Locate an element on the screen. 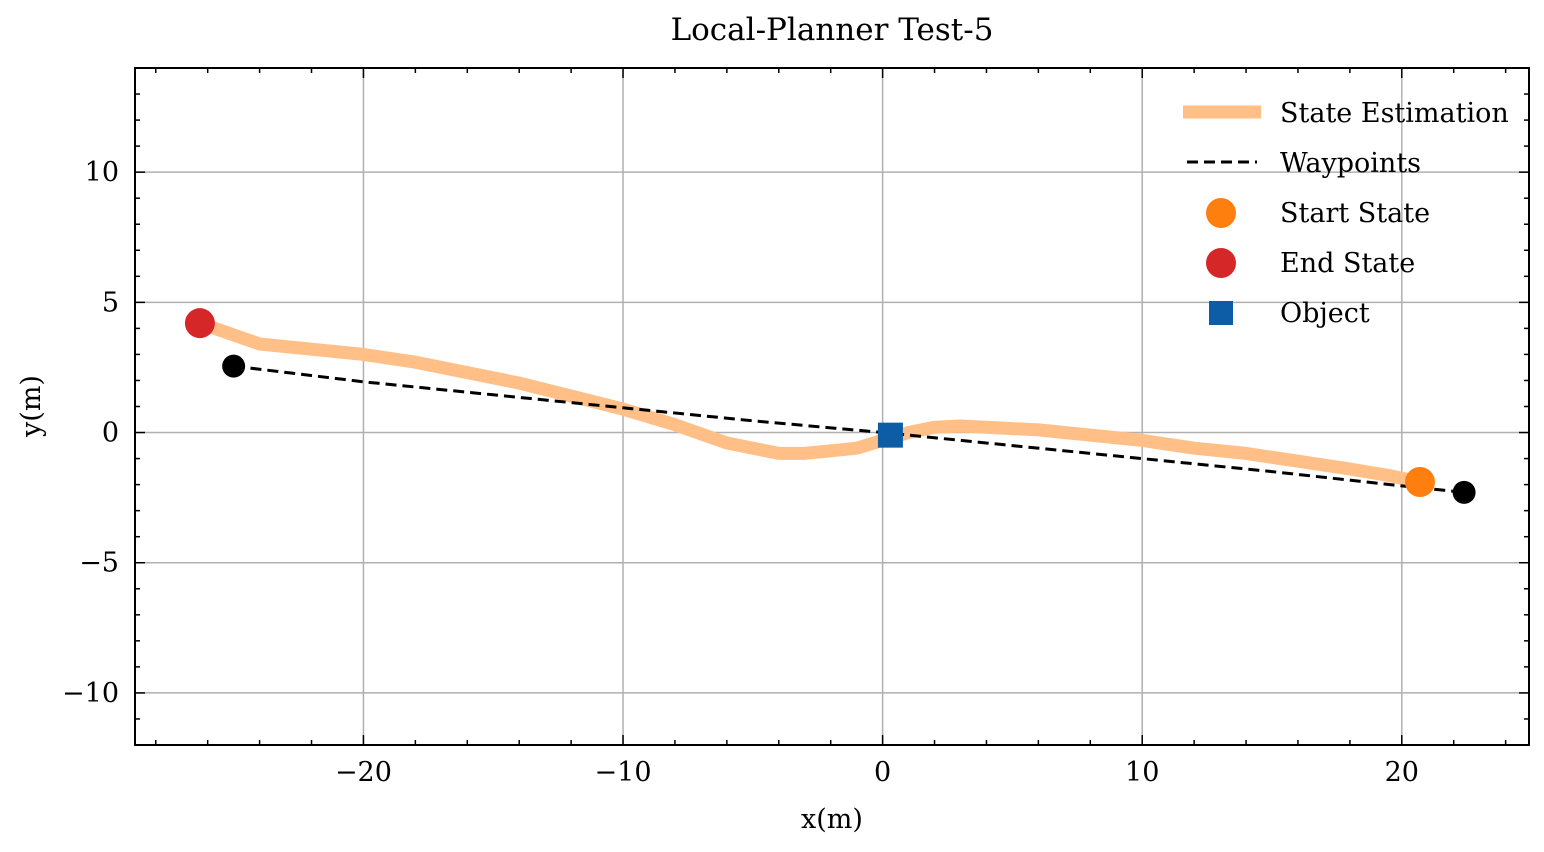 The width and height of the screenshot is (1544, 852). y-tick-label: 10 is located at coordinates (102, 172).